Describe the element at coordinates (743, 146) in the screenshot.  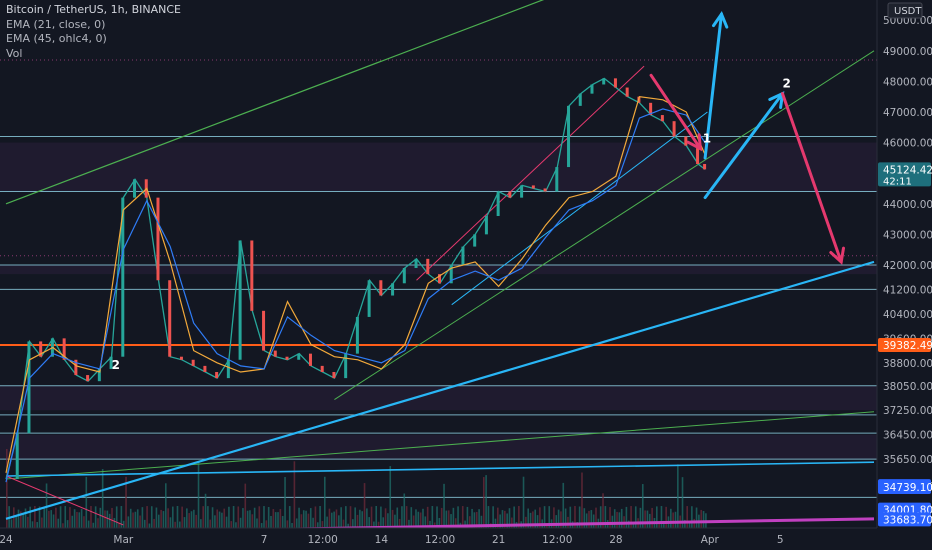
I see `projection-arrow-up` at that location.